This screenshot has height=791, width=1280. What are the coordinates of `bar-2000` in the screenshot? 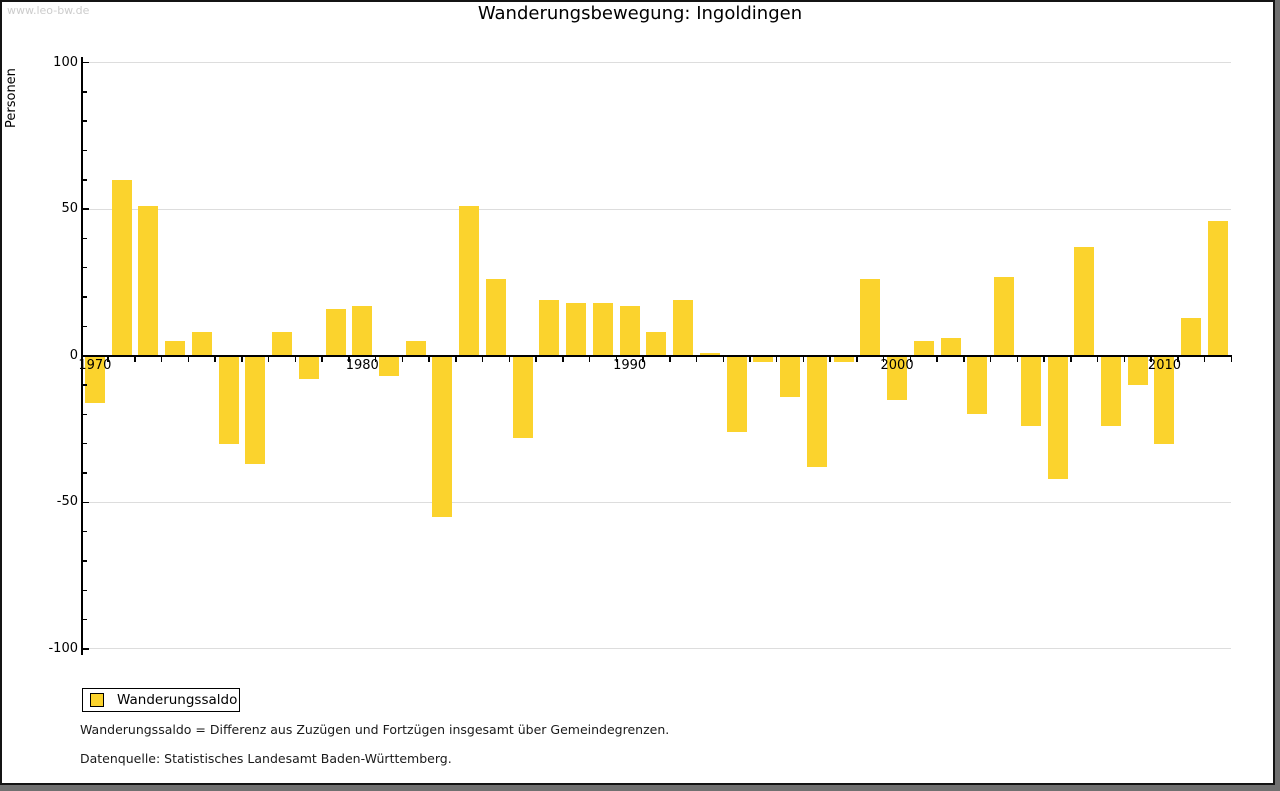 It's located at (897, 377).